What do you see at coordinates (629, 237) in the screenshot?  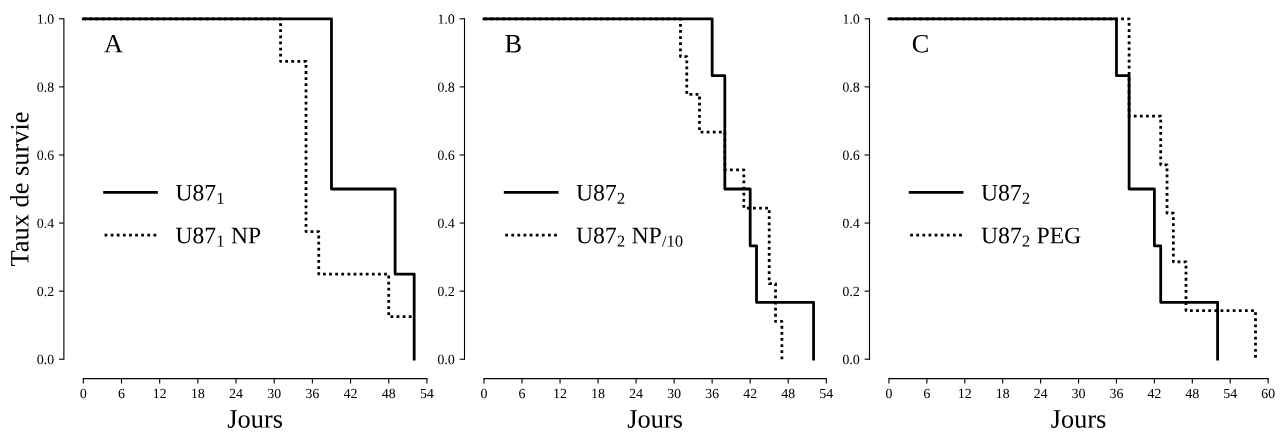 I see `legend-label: U87$_{2}$ NP$_{/10}$` at bounding box center [629, 237].